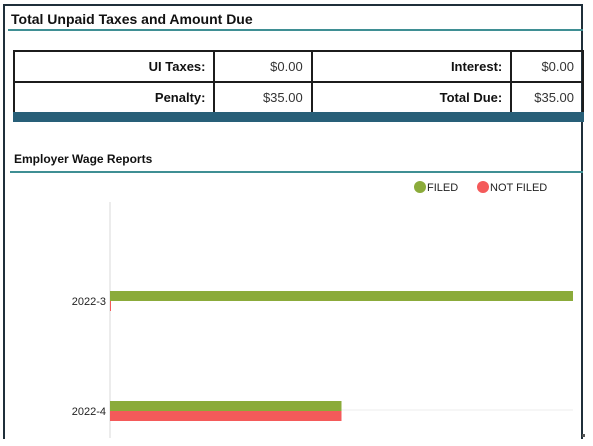 The width and height of the screenshot is (593, 446). Describe the element at coordinates (442, 188) in the screenshot. I see `legend-label-filed: FILED` at that location.